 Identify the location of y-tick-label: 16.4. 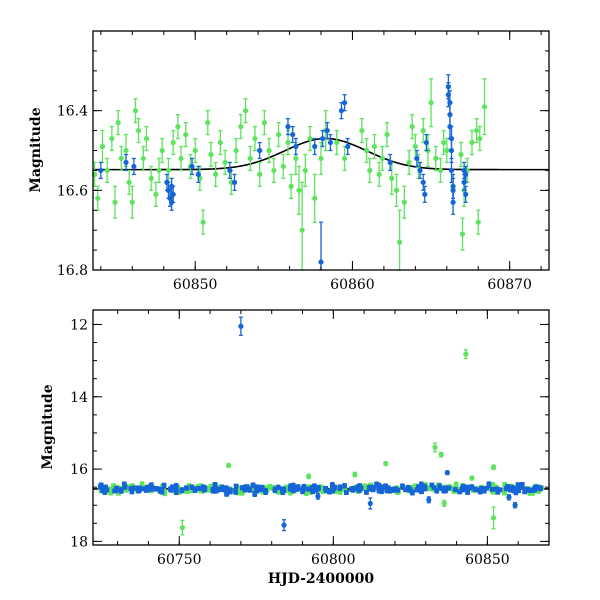
(72, 112).